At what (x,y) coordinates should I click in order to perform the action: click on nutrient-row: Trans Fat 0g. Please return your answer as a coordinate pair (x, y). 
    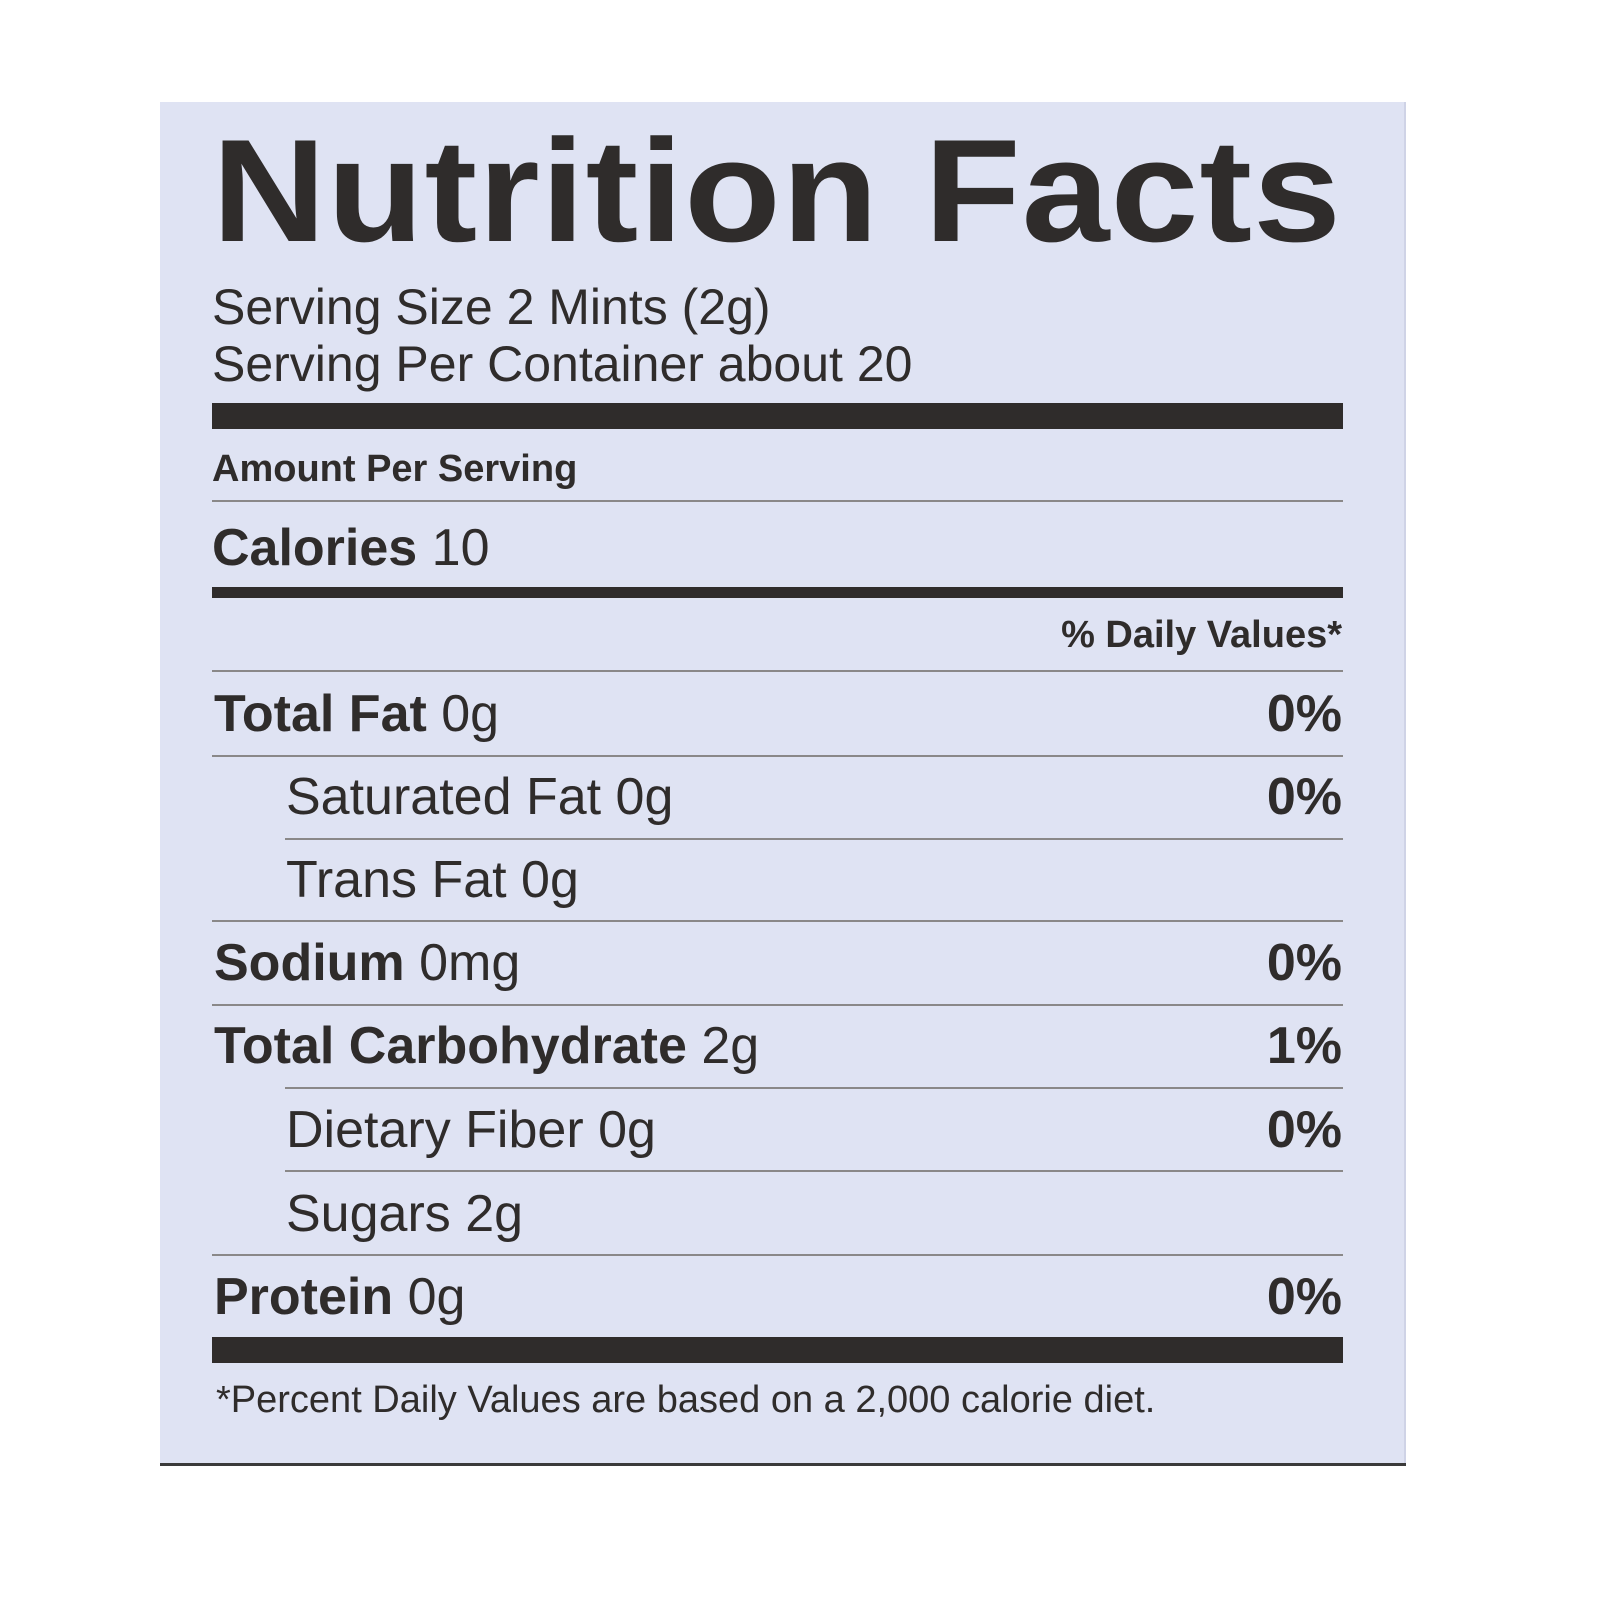
    Looking at the image, I should click on (432, 880).